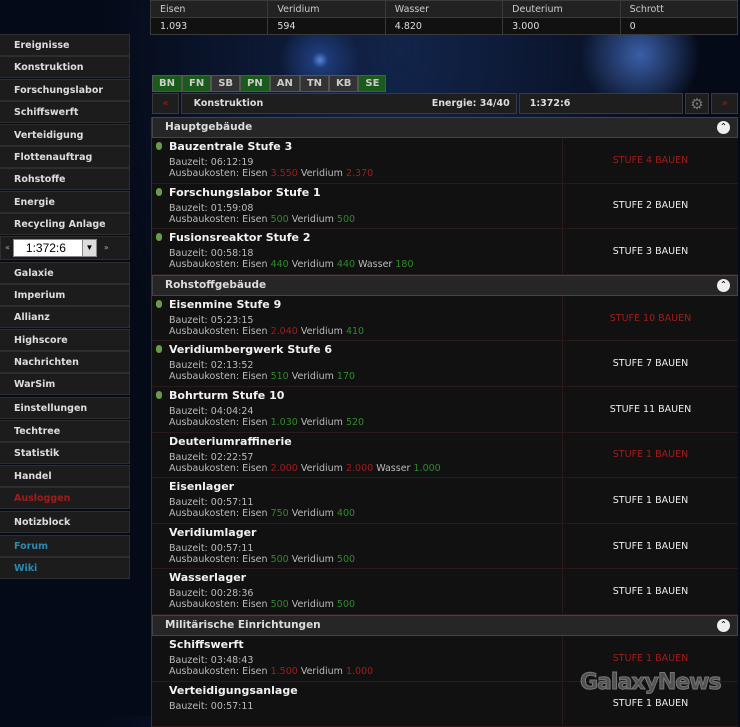 This screenshot has height=727, width=740. Describe the element at coordinates (326, 9) in the screenshot. I see `resource-header: Veridium` at that location.